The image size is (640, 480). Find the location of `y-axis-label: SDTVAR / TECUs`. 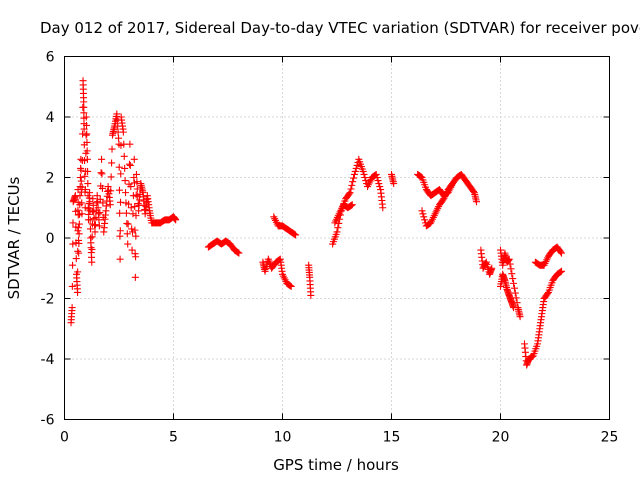

y-axis-label: SDTVAR / TECUs is located at coordinates (14, 237).